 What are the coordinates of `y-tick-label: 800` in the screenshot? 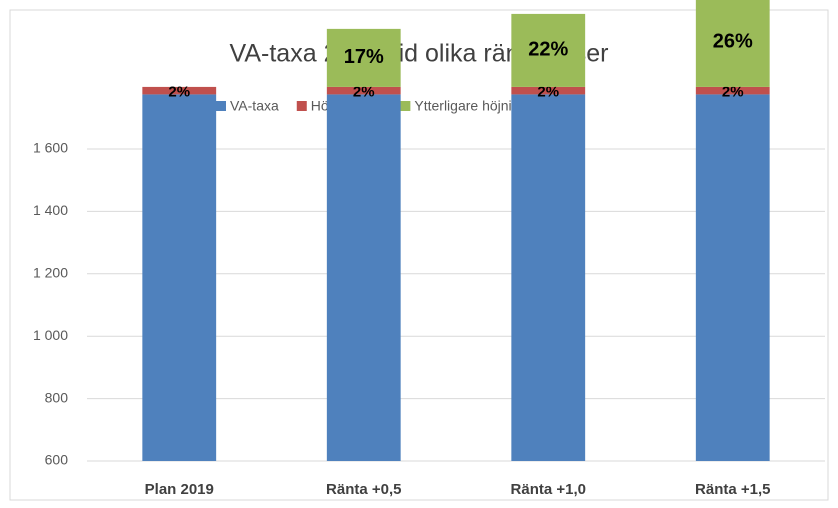 It's located at (57, 397).